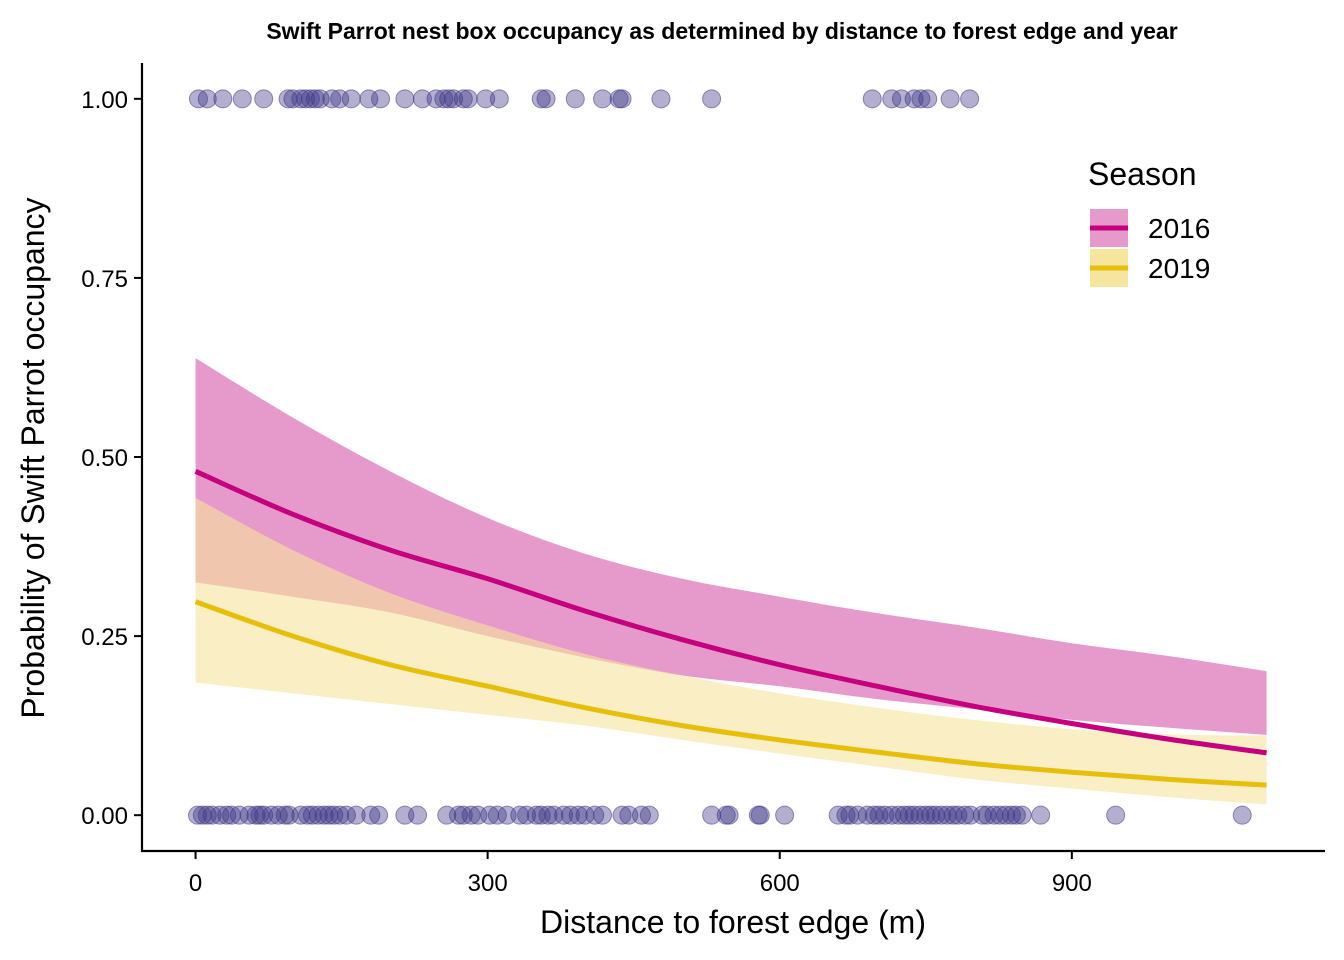 This screenshot has width=1344, height=960. What do you see at coordinates (733, 922) in the screenshot?
I see `x-axis-label: Distance to forest edge (m)` at bounding box center [733, 922].